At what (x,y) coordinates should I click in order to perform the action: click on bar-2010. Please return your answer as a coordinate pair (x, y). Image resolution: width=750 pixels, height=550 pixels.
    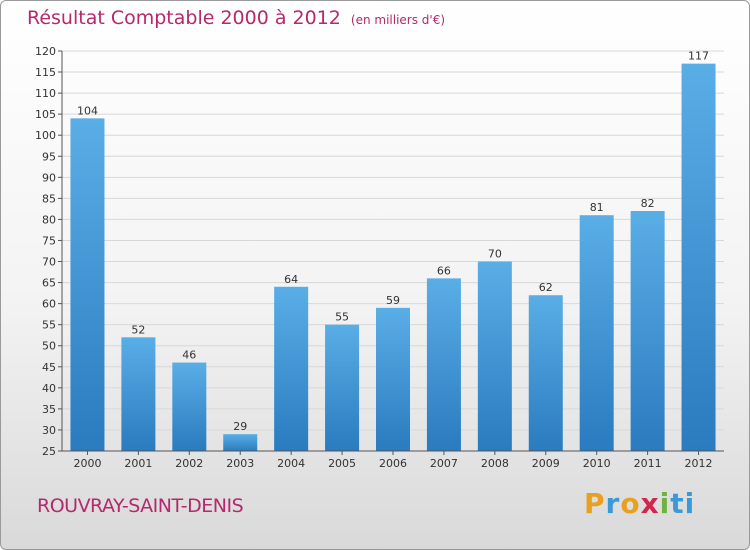
    Looking at the image, I should click on (596, 333).